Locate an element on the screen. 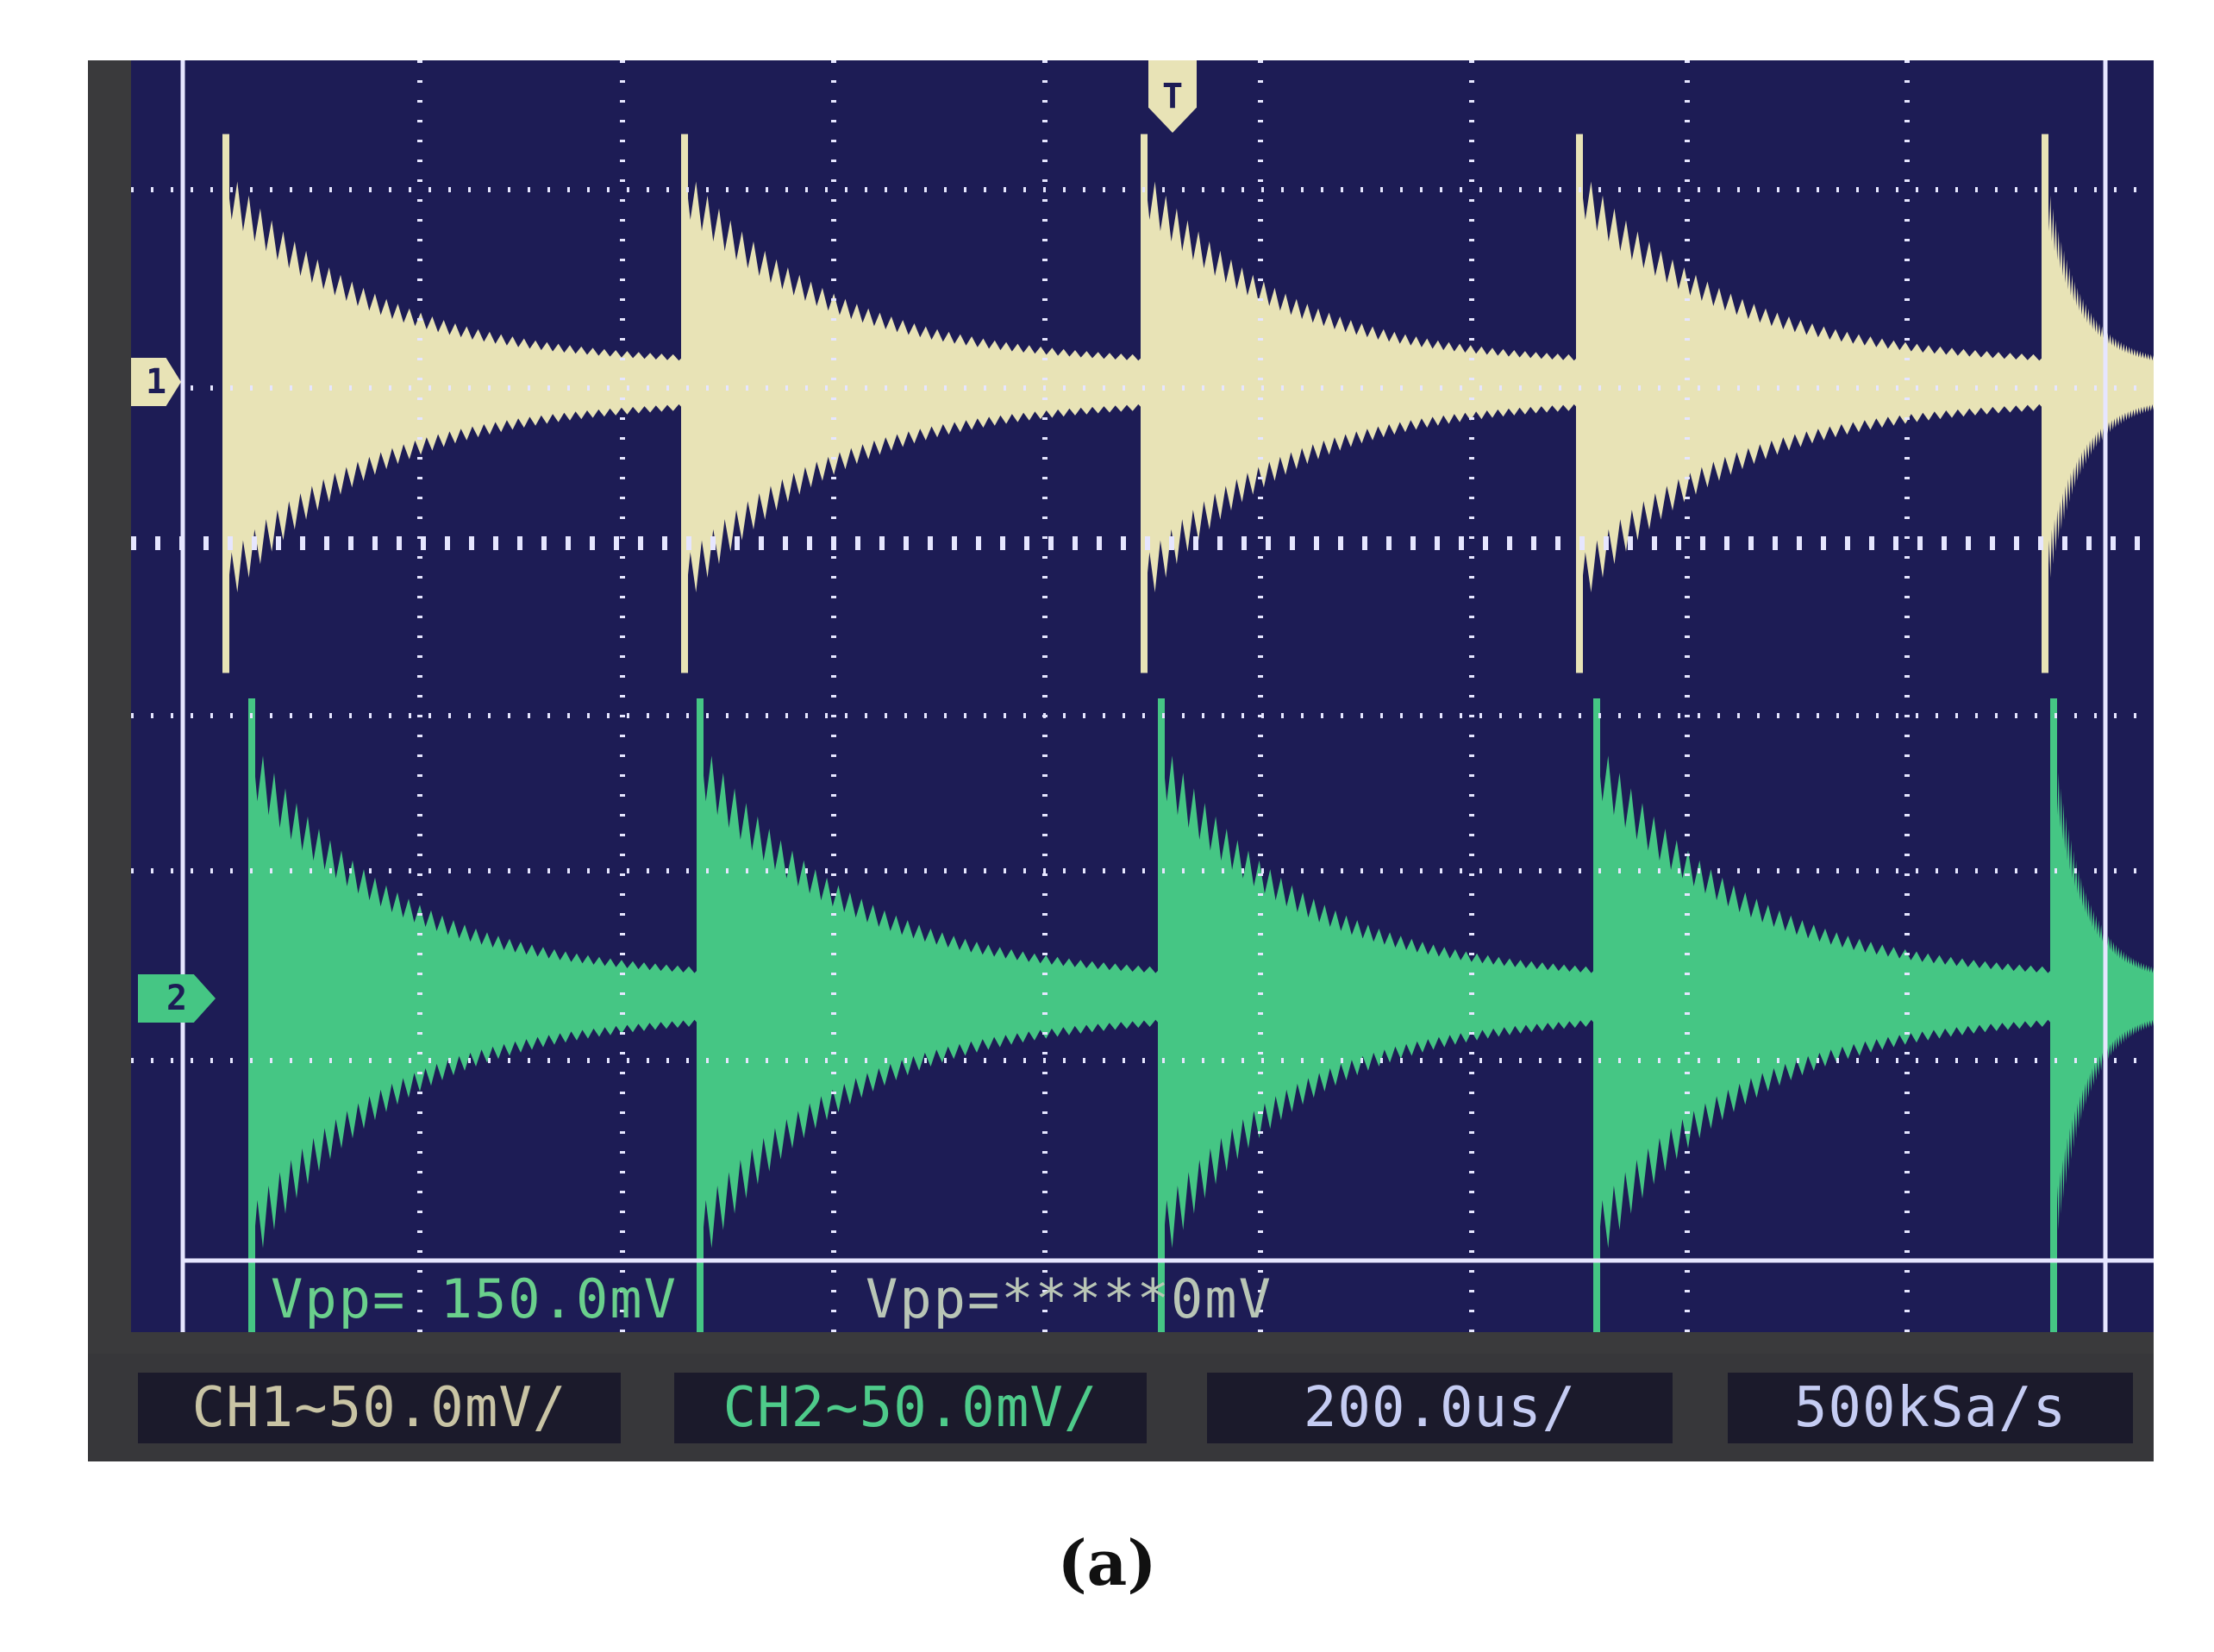 The image size is (2214, 1652). caption-label: (a) is located at coordinates (1107, 1562).